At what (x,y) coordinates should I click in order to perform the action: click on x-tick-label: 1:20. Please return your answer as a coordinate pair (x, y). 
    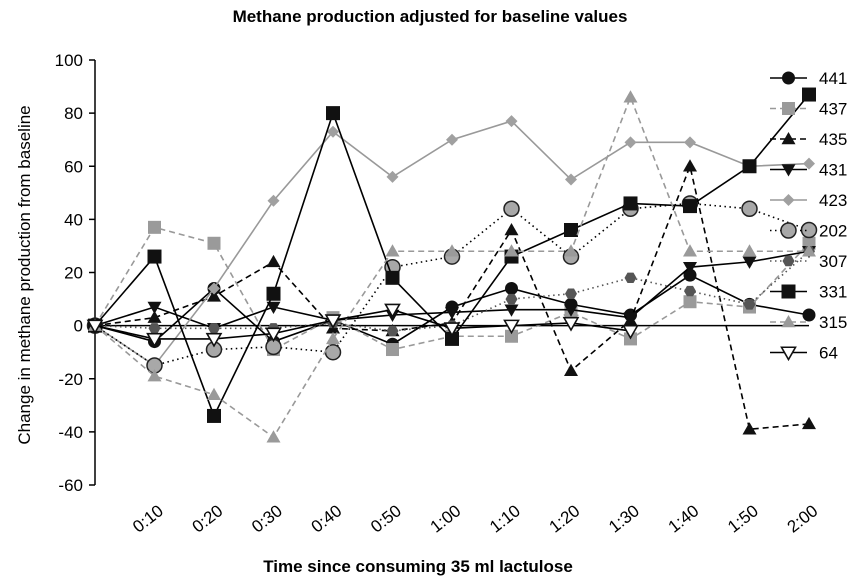
    Looking at the image, I should click on (565, 518).